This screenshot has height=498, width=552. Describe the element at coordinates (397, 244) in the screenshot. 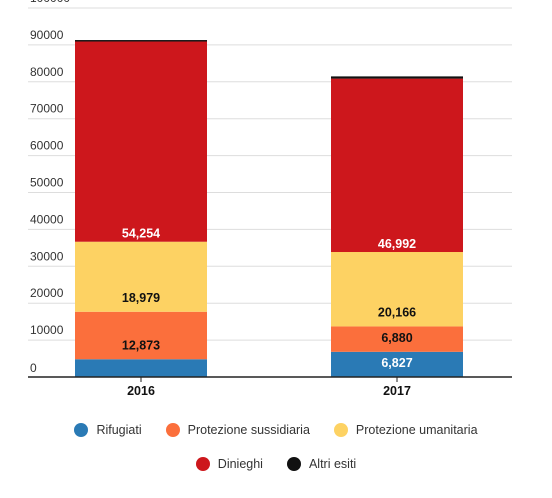

I see `data-label: 46,992` at that location.